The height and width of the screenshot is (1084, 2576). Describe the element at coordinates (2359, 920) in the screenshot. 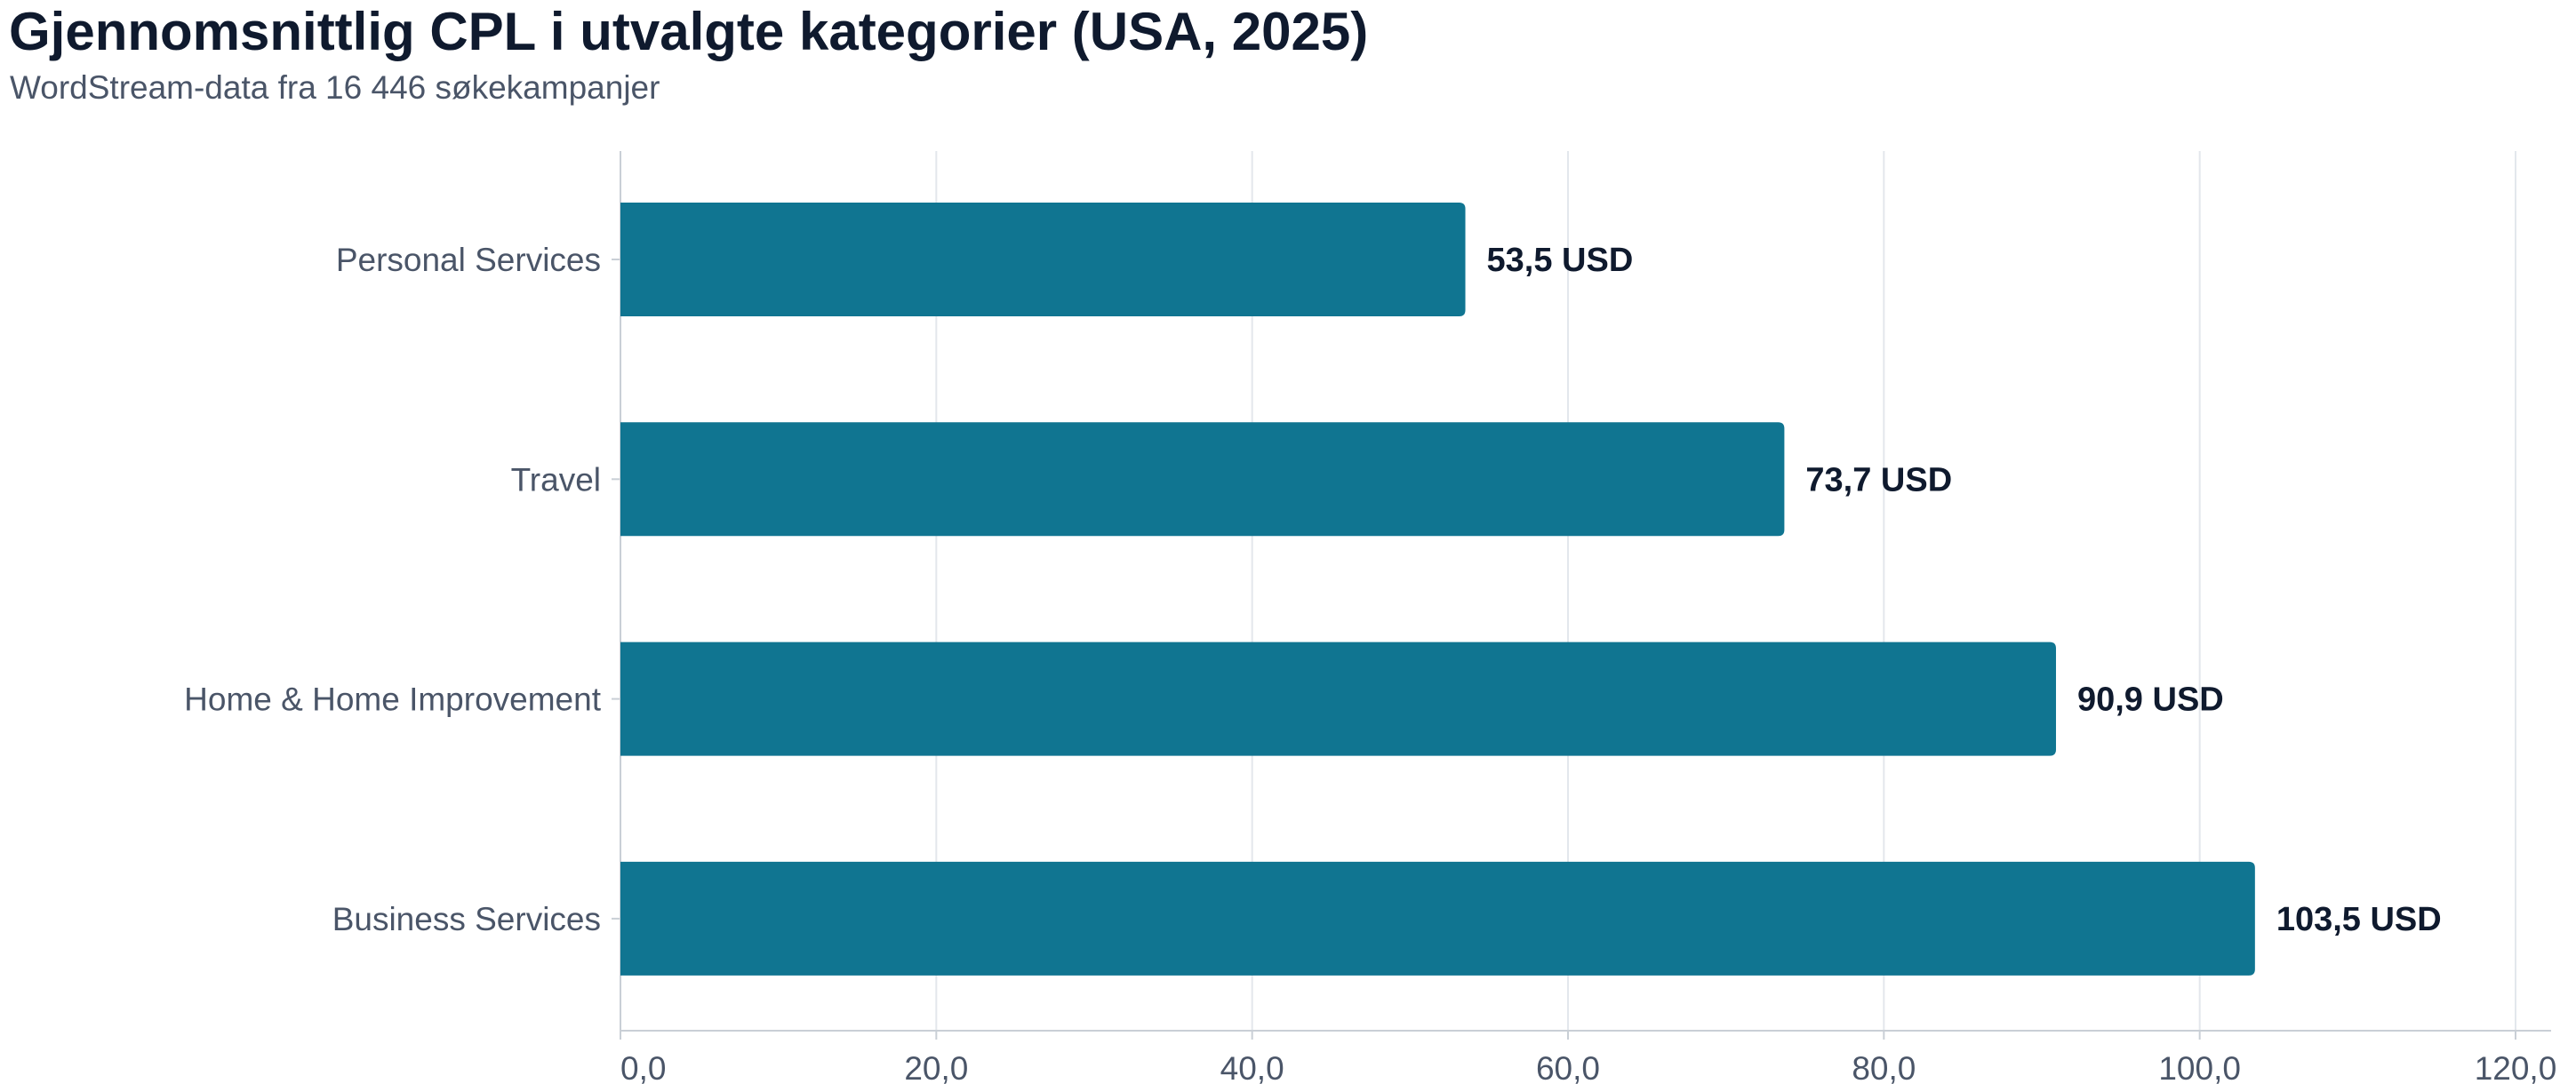

I see `value-label: 103,5 USD` at that location.